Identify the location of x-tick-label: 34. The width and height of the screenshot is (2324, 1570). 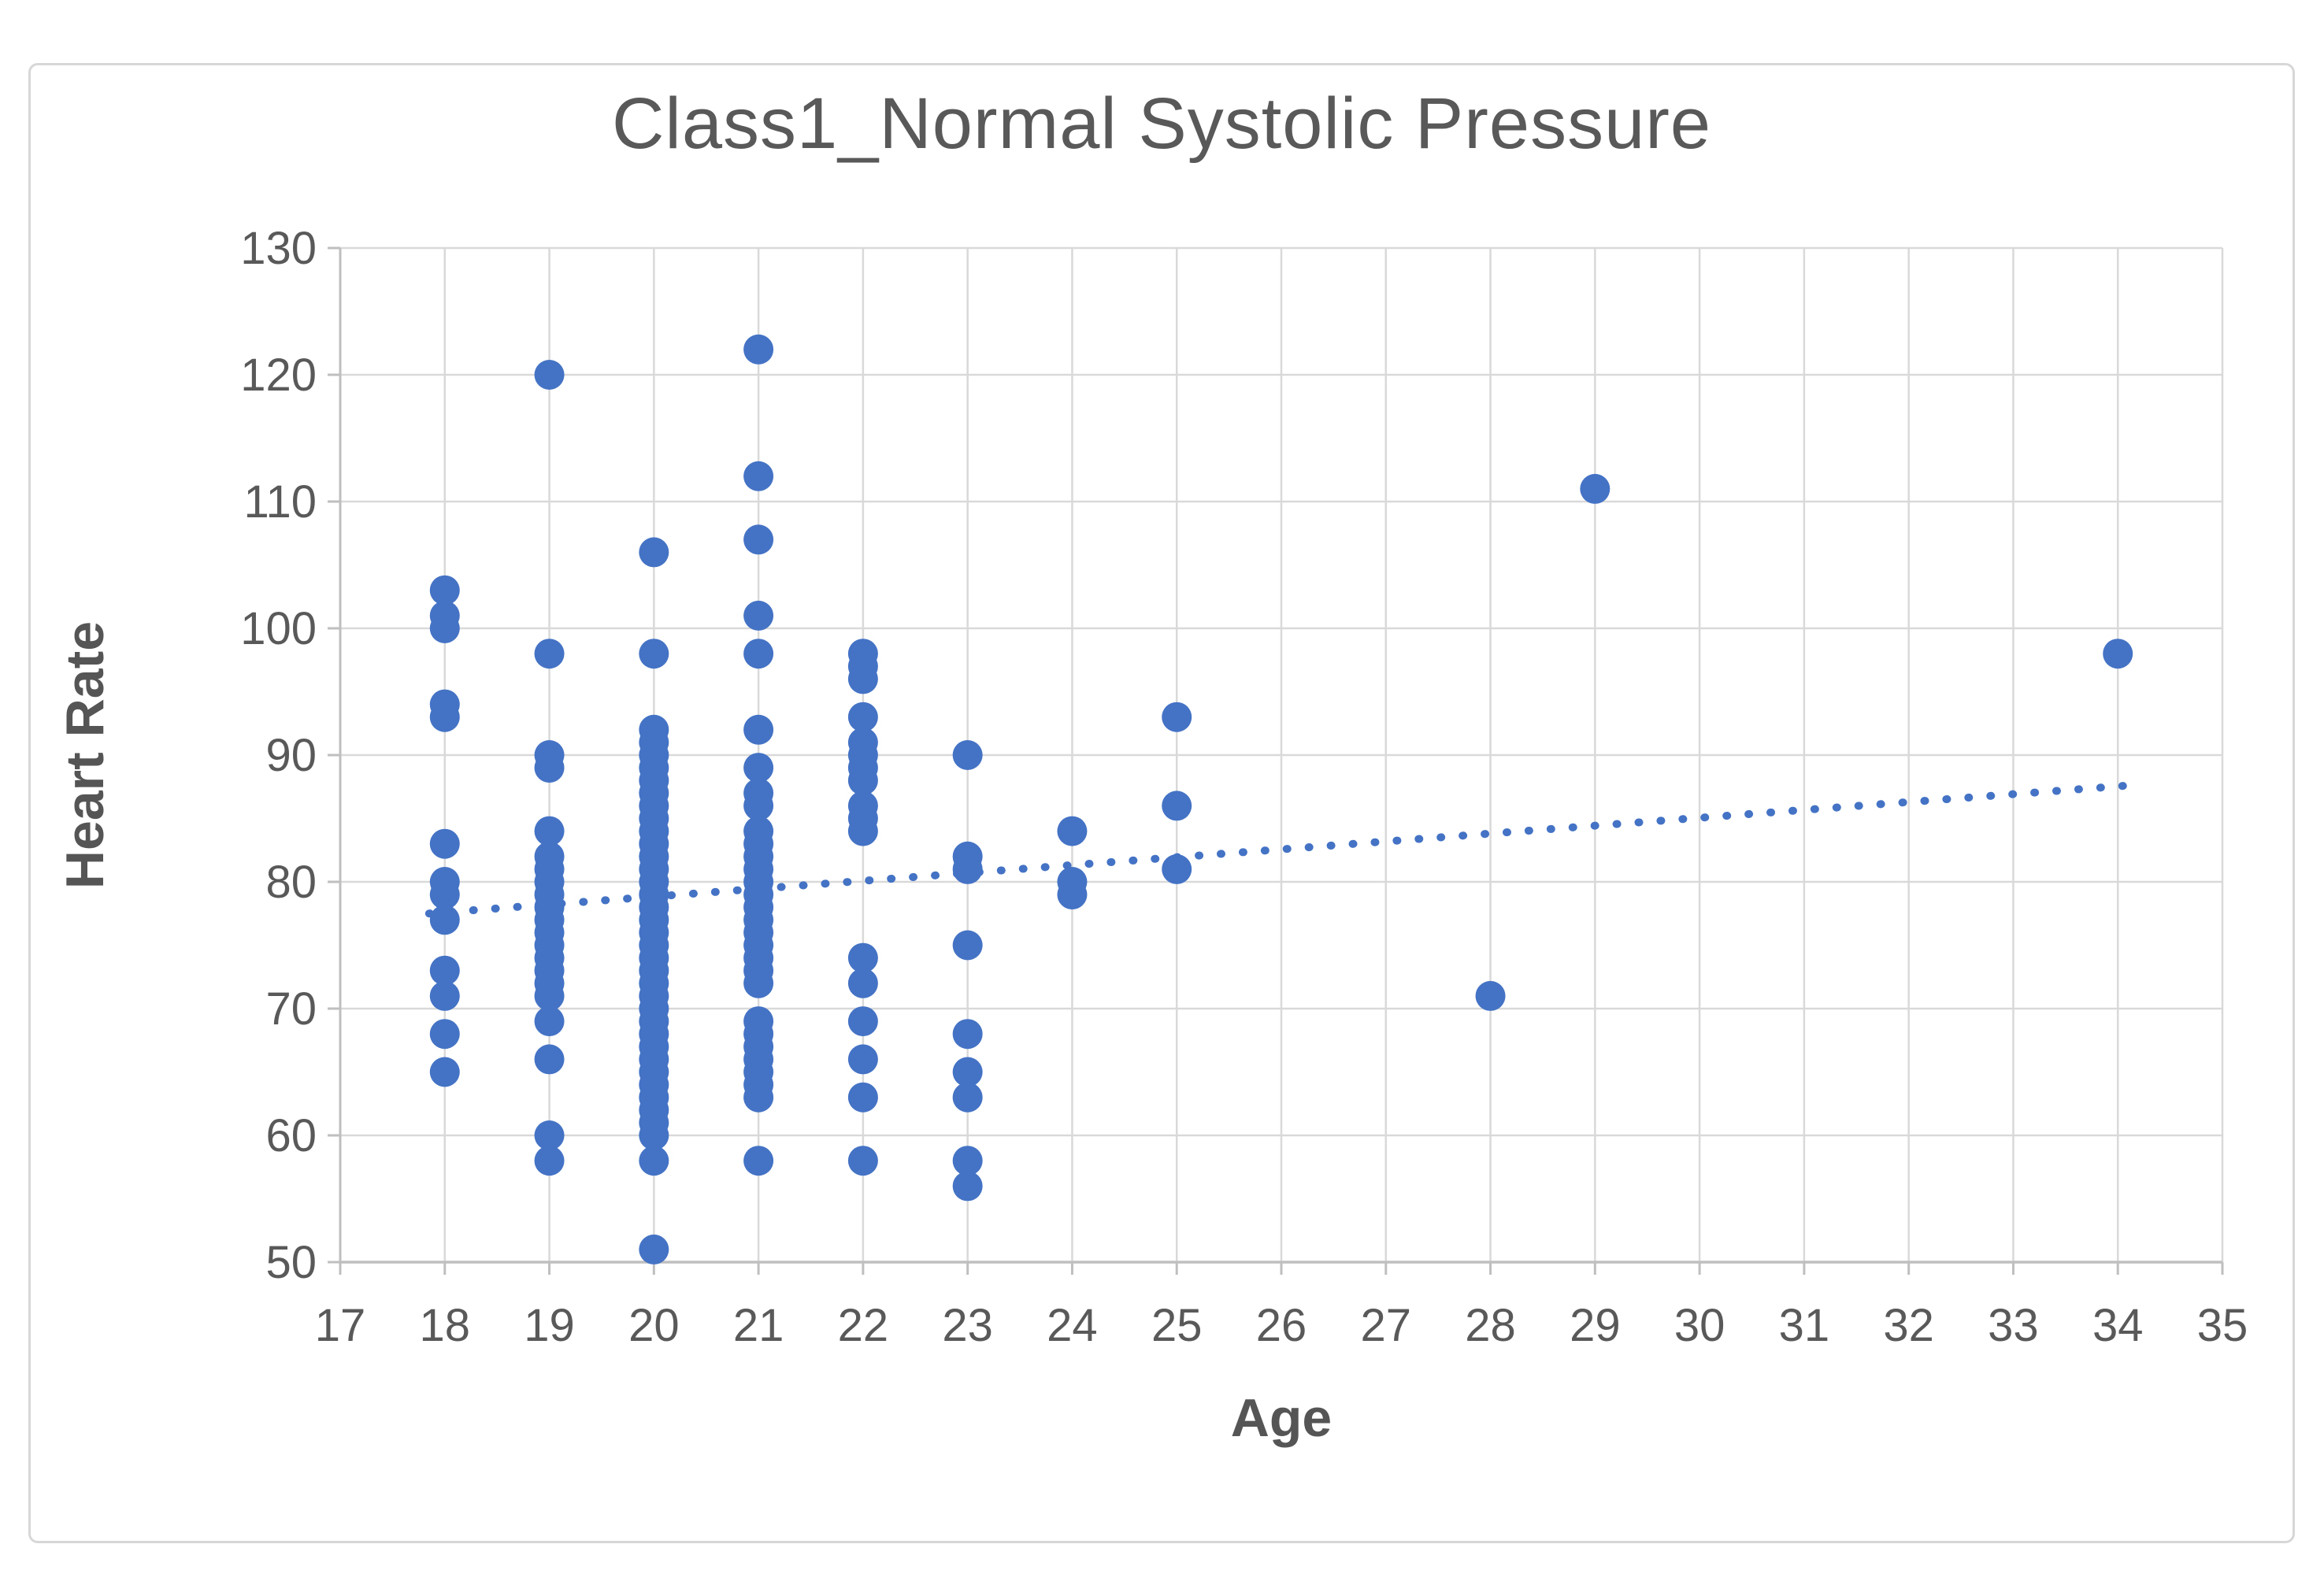
(2118, 1325).